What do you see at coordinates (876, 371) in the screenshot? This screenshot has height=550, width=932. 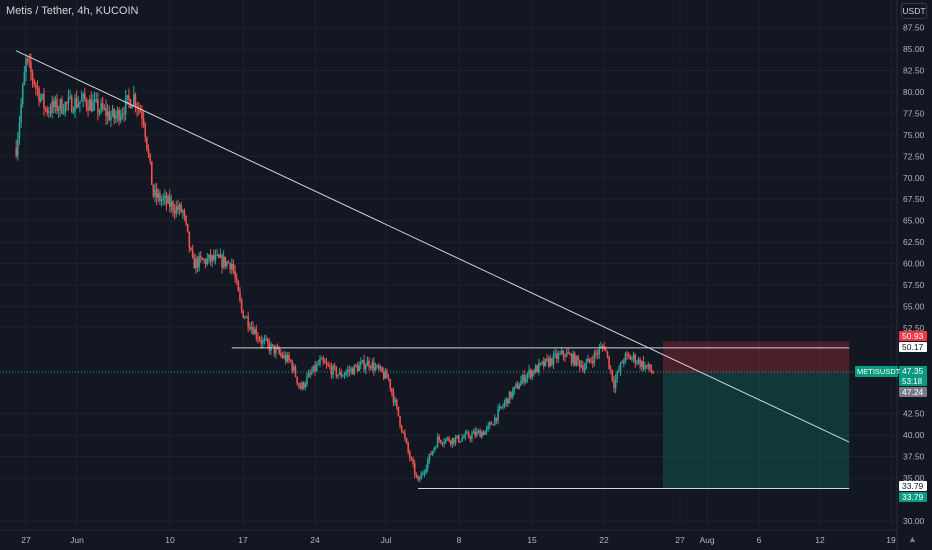 I see `symbol-label-bg` at bounding box center [876, 371].